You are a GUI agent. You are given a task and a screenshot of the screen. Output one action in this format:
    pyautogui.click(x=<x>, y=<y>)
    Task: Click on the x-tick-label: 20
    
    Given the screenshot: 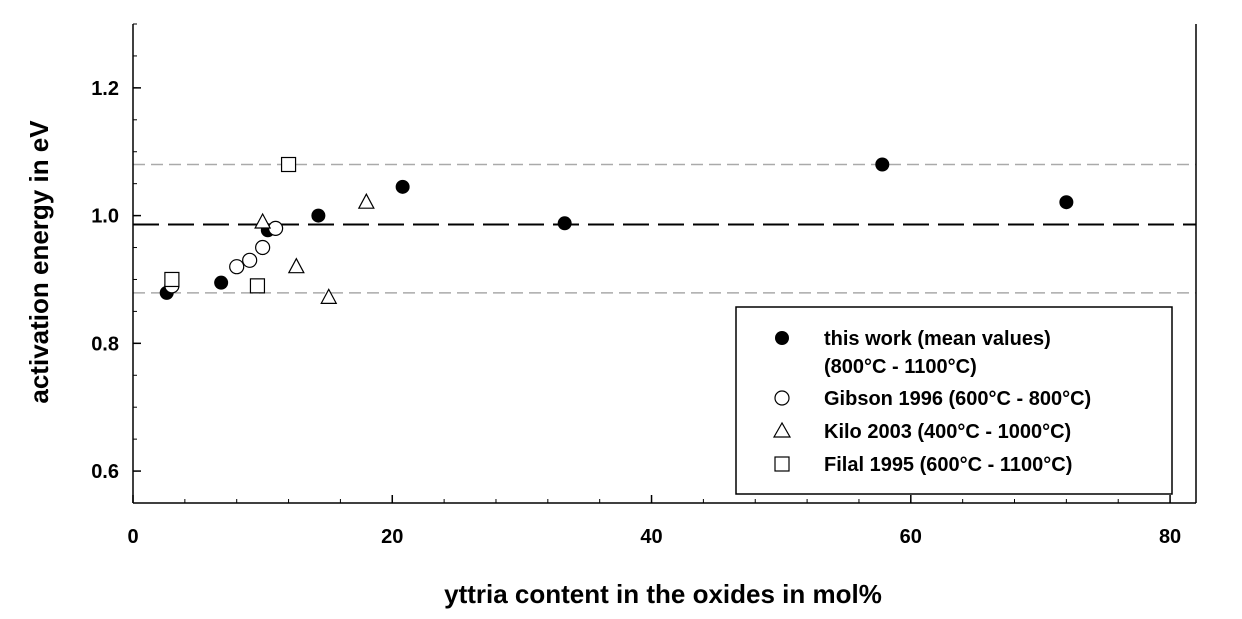 What is the action you would take?
    pyautogui.click(x=392, y=537)
    